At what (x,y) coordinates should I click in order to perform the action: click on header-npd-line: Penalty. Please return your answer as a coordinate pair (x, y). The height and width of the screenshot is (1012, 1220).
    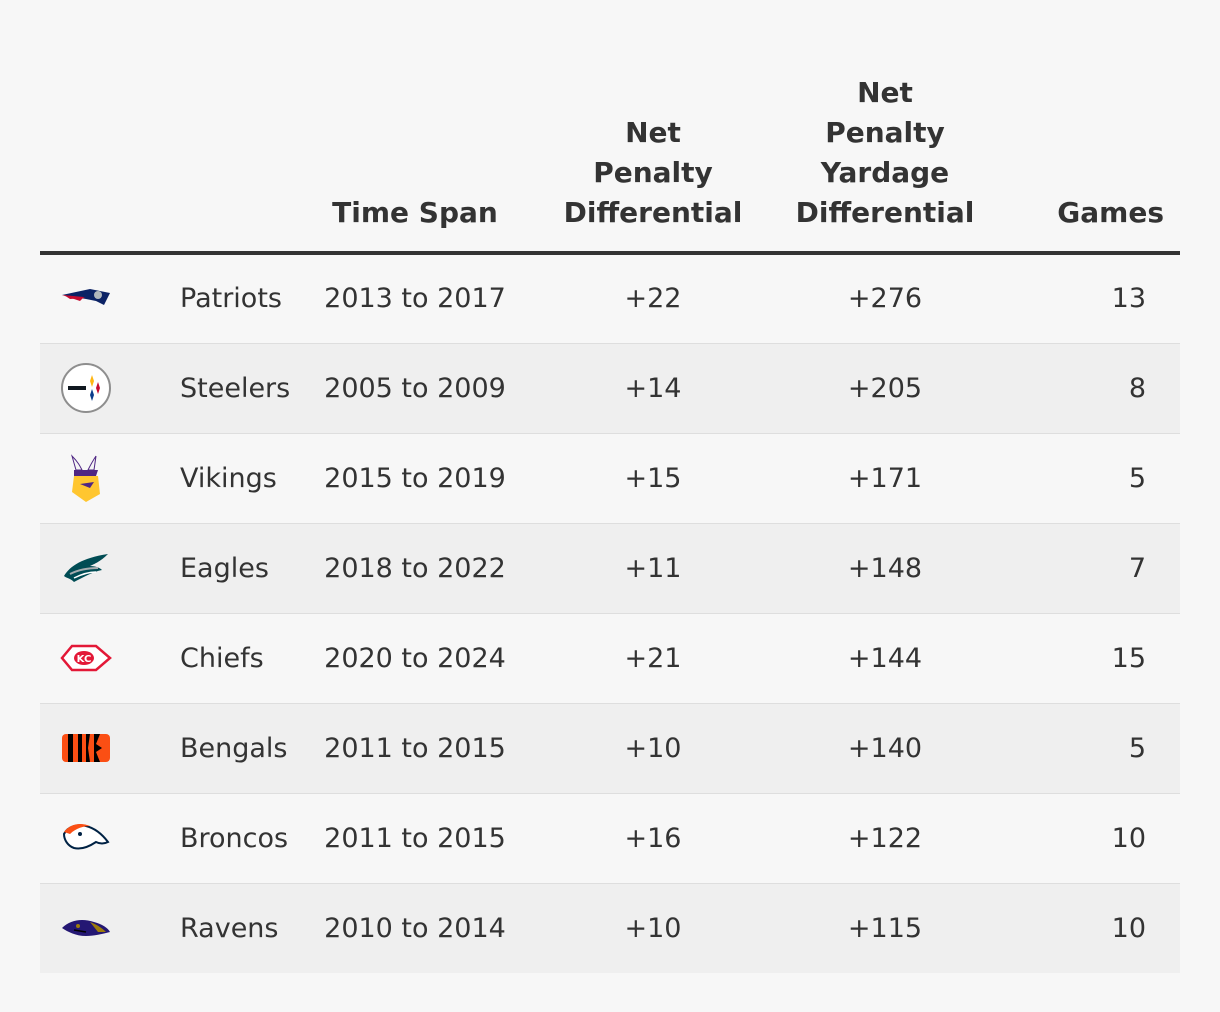
    Looking at the image, I should click on (653, 172).